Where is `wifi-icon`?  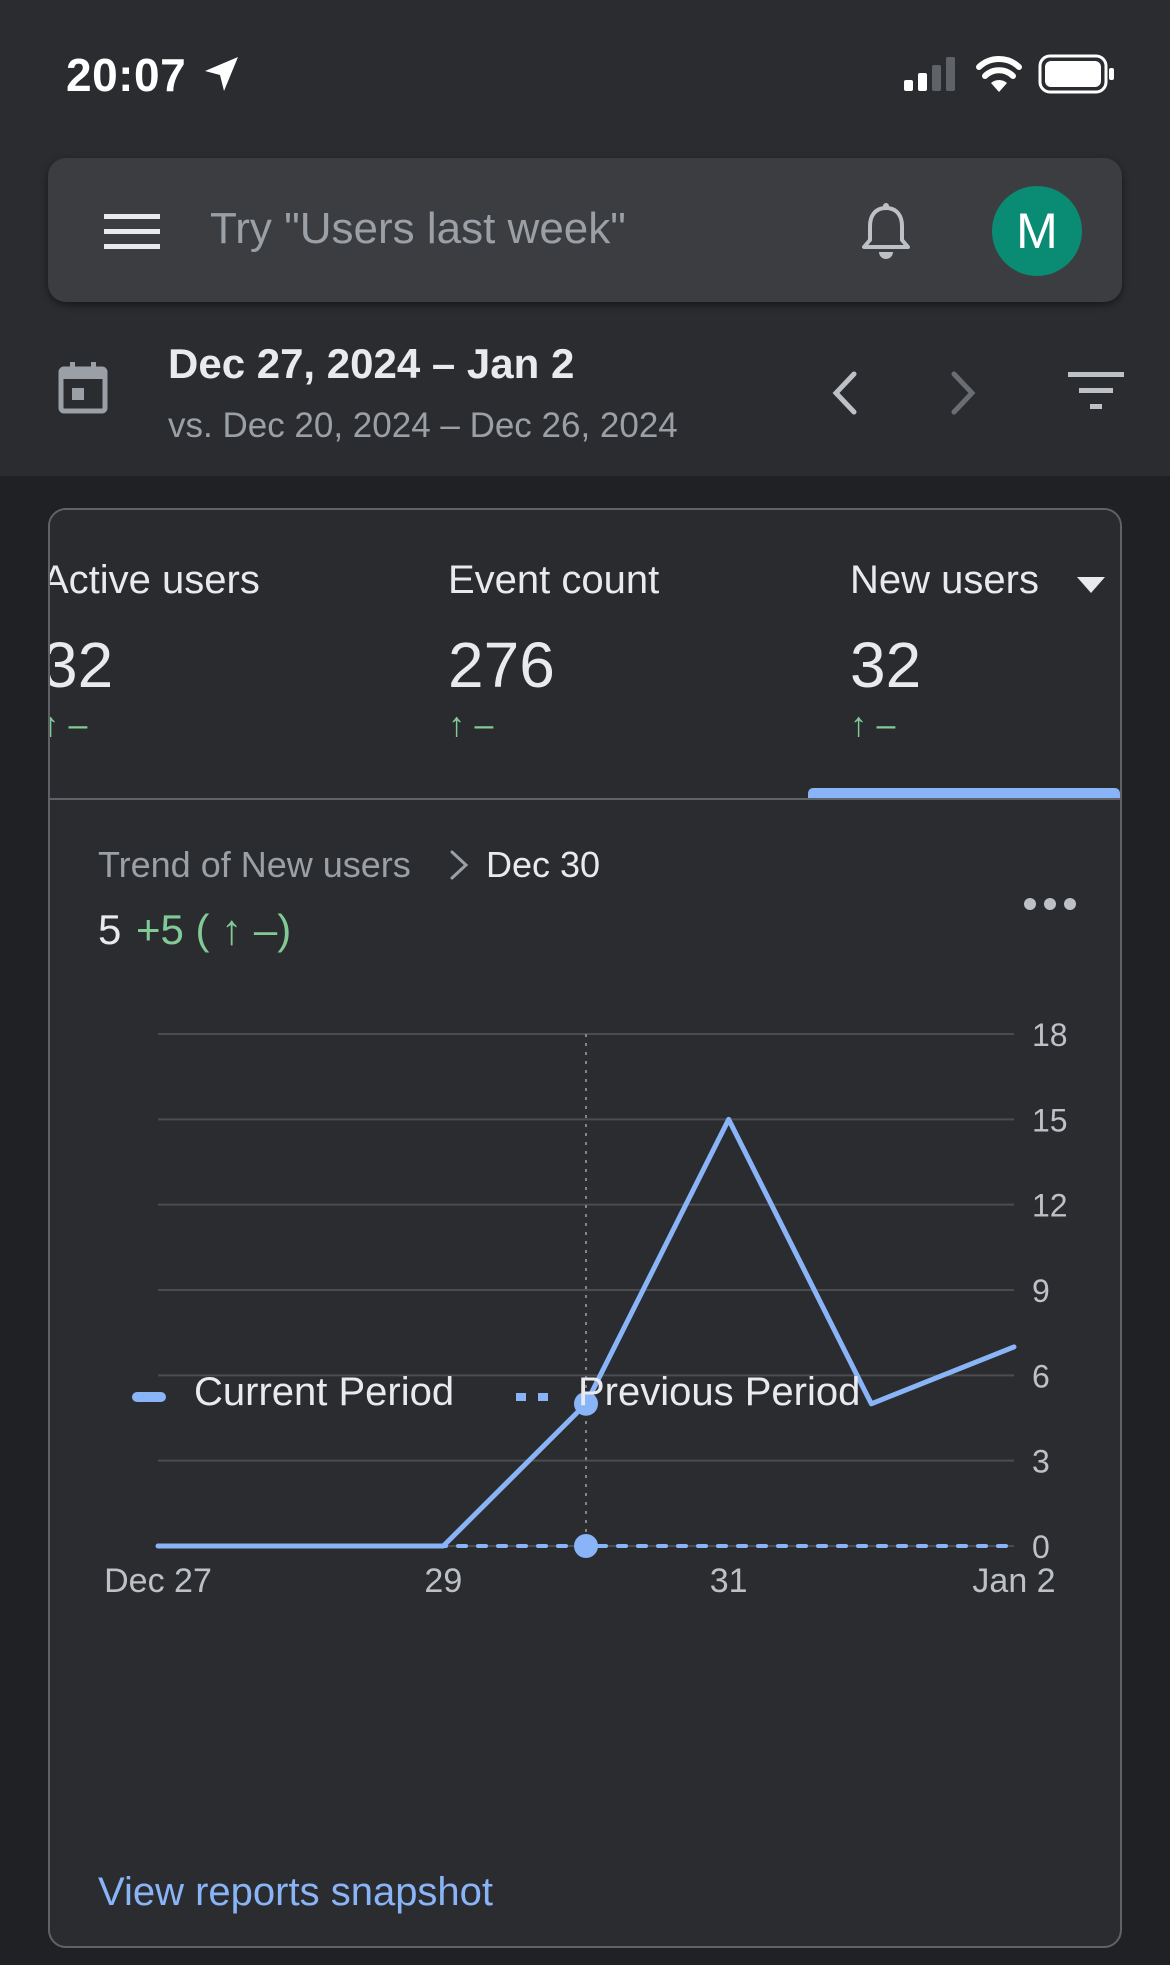
wifi-icon is located at coordinates (999, 74).